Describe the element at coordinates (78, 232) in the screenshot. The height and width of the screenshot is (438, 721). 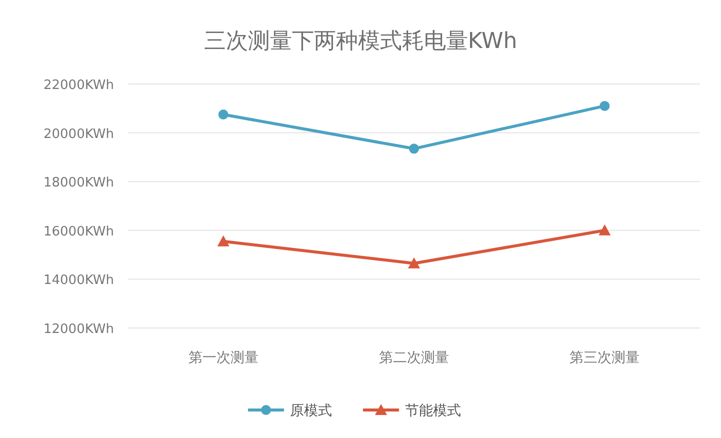
I see `y-tick-label: 16000KWh` at that location.